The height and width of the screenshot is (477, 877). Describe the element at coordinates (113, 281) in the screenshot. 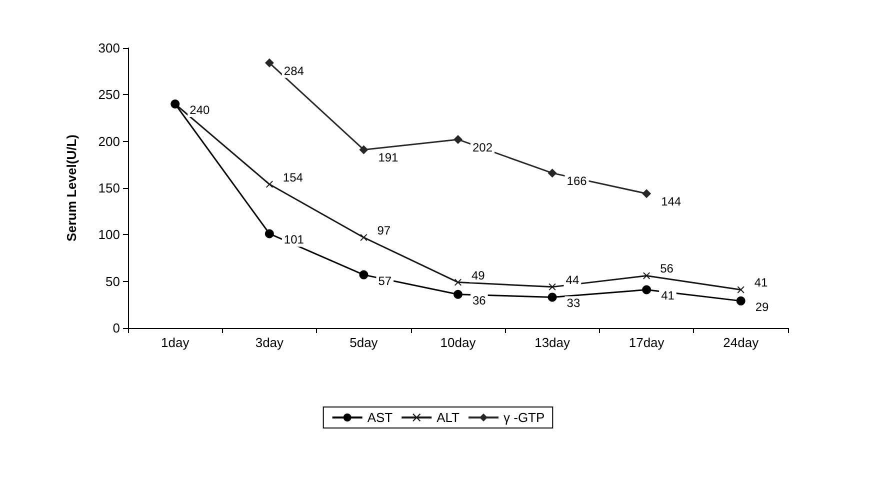

I see `y-tick-label: 50` at that location.